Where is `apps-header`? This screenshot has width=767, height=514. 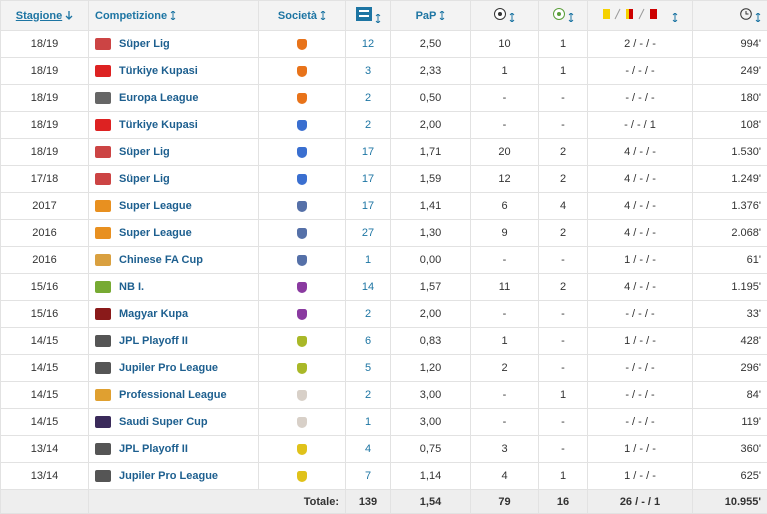 apps-header is located at coordinates (368, 16).